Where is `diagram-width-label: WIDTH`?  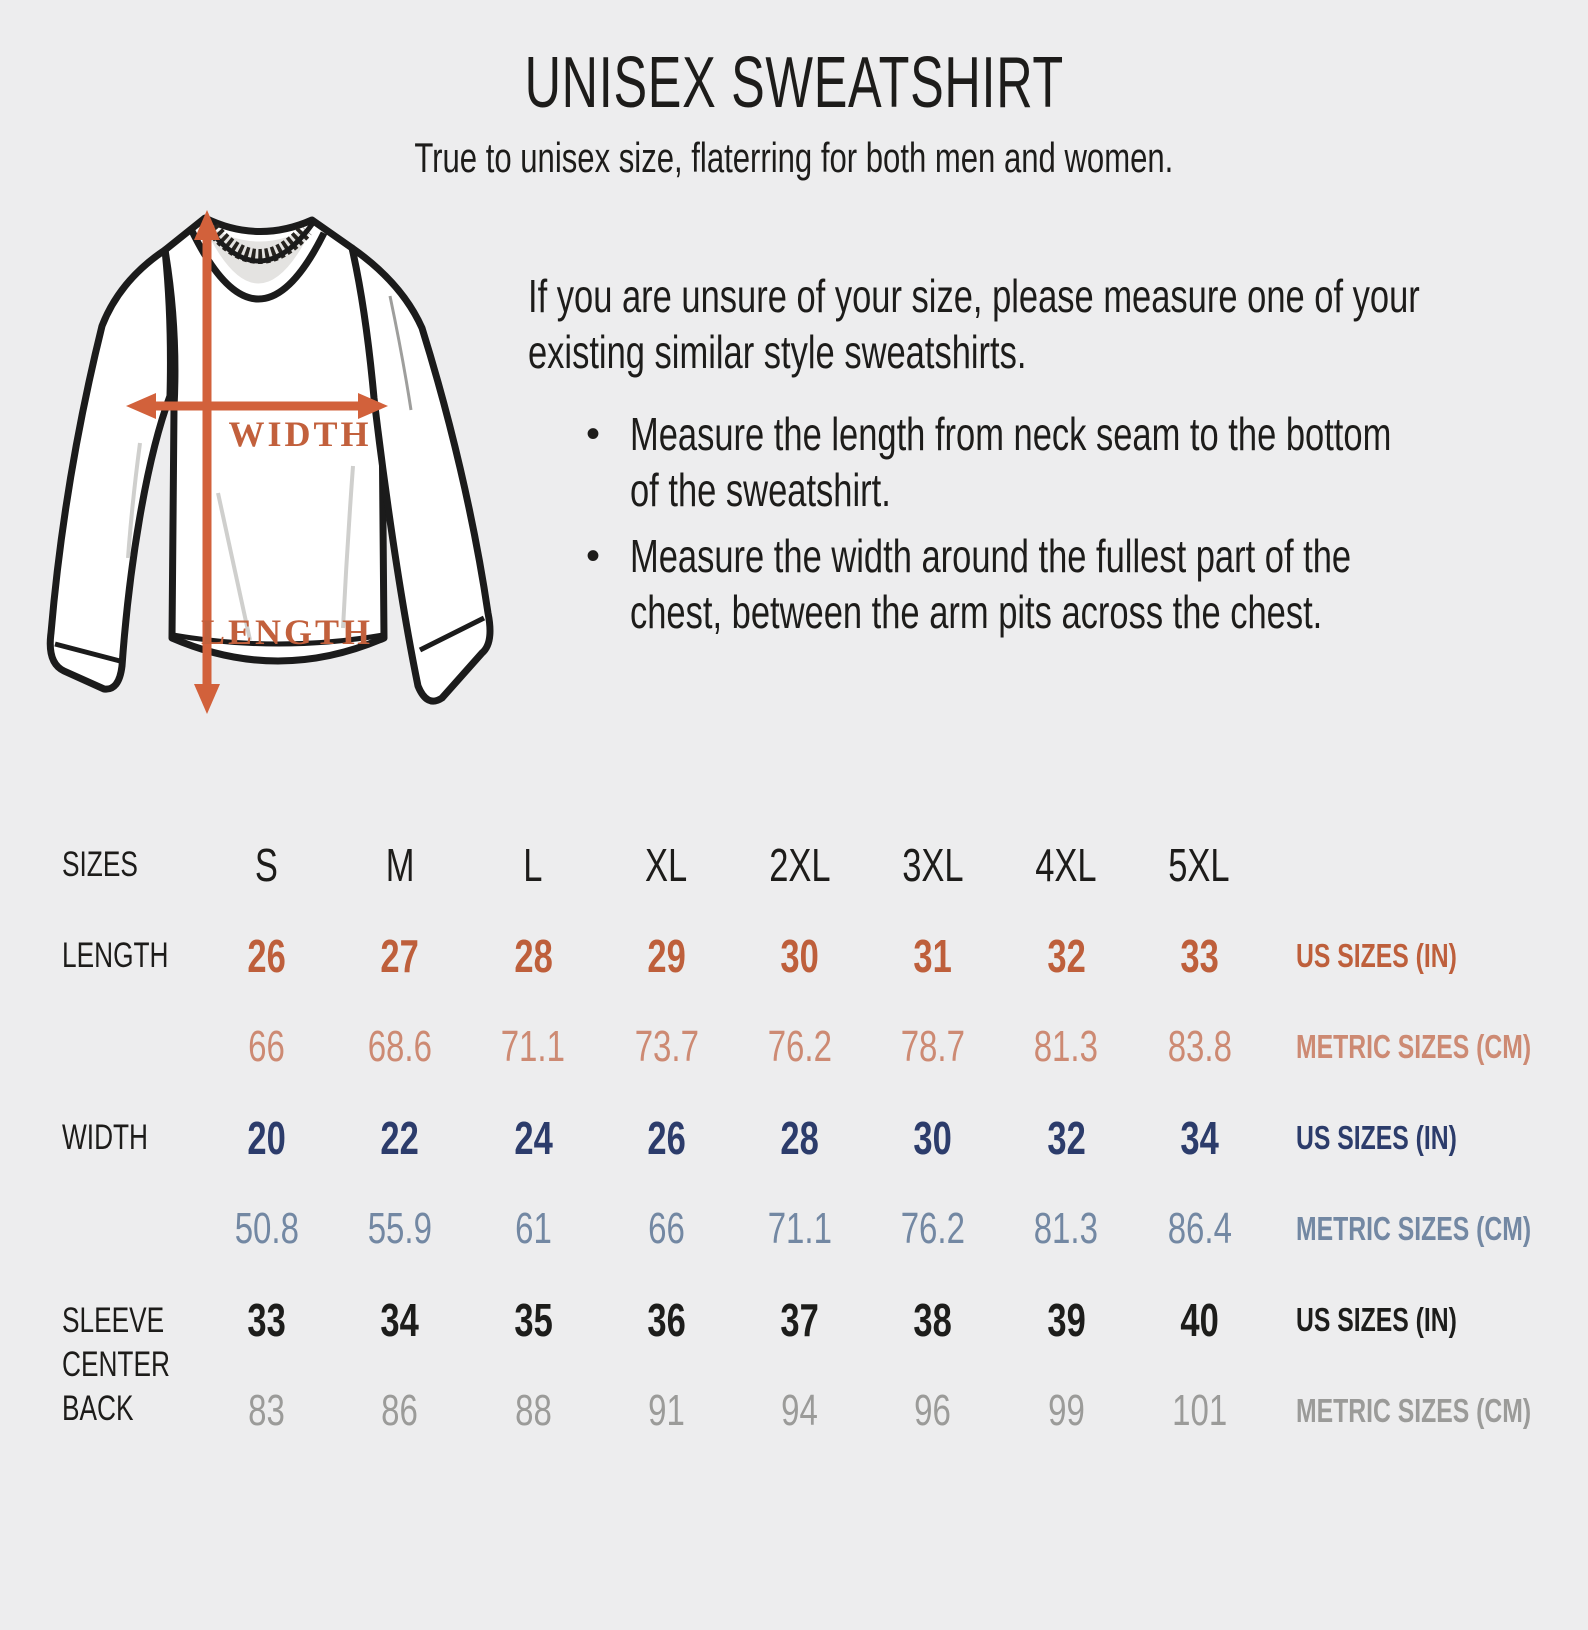
diagram-width-label: WIDTH is located at coordinates (299, 434).